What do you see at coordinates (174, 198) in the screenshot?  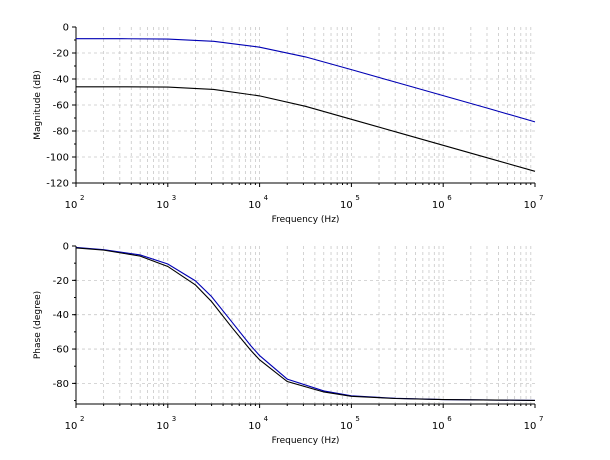 I see `magnitude-x-tick-label-exponent: 3` at bounding box center [174, 198].